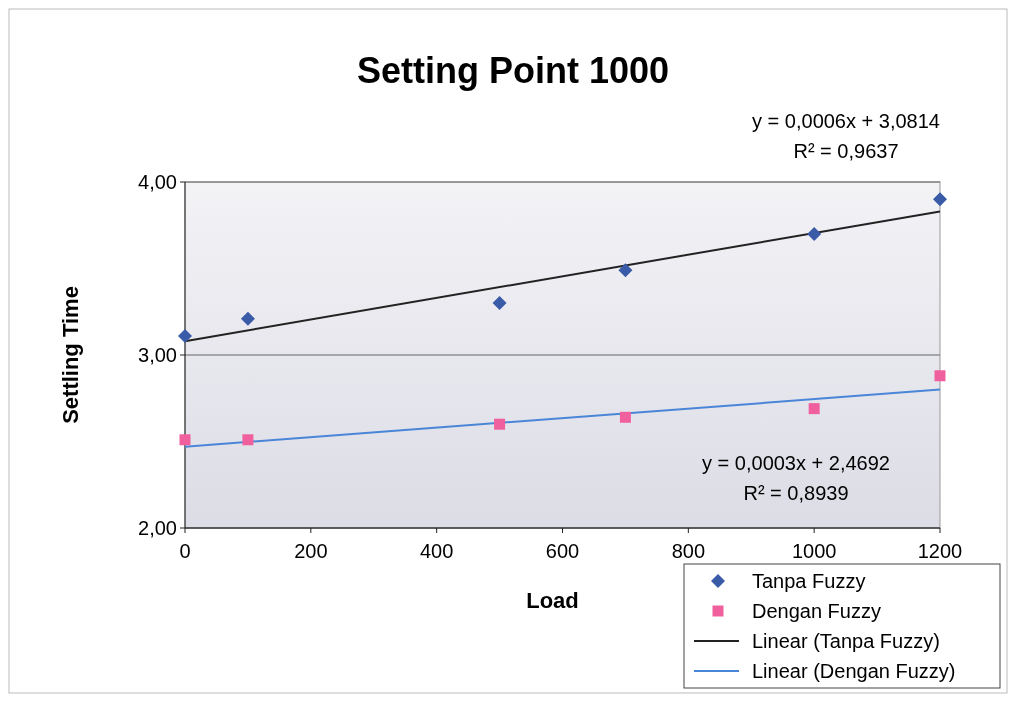  I want to click on x-tick-label: 200, so click(311, 551).